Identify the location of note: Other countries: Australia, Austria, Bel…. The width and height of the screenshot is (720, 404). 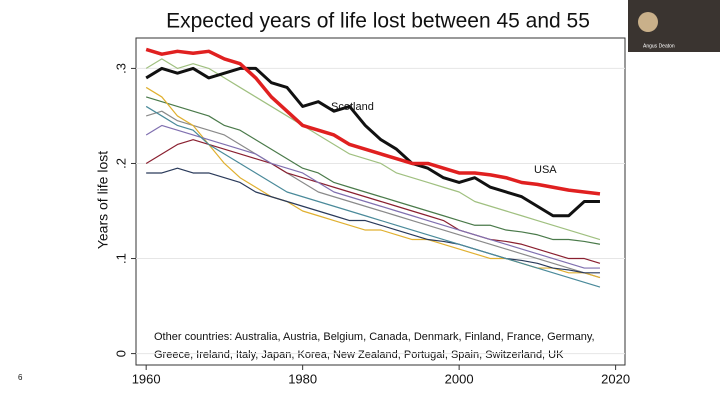
(374, 337).